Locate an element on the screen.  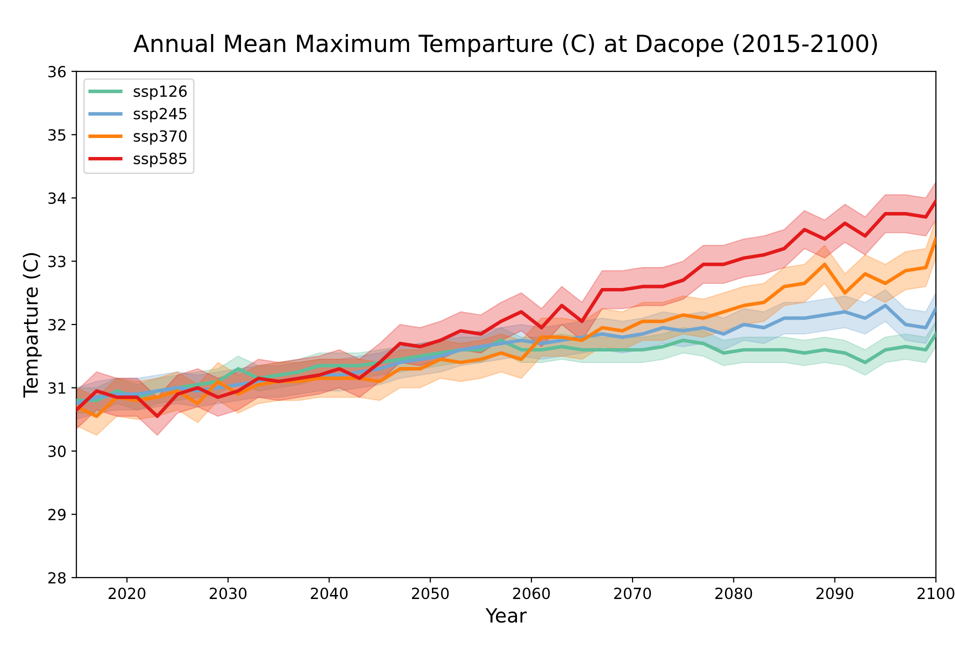
y-tick-label: 31 is located at coordinates (57, 388).